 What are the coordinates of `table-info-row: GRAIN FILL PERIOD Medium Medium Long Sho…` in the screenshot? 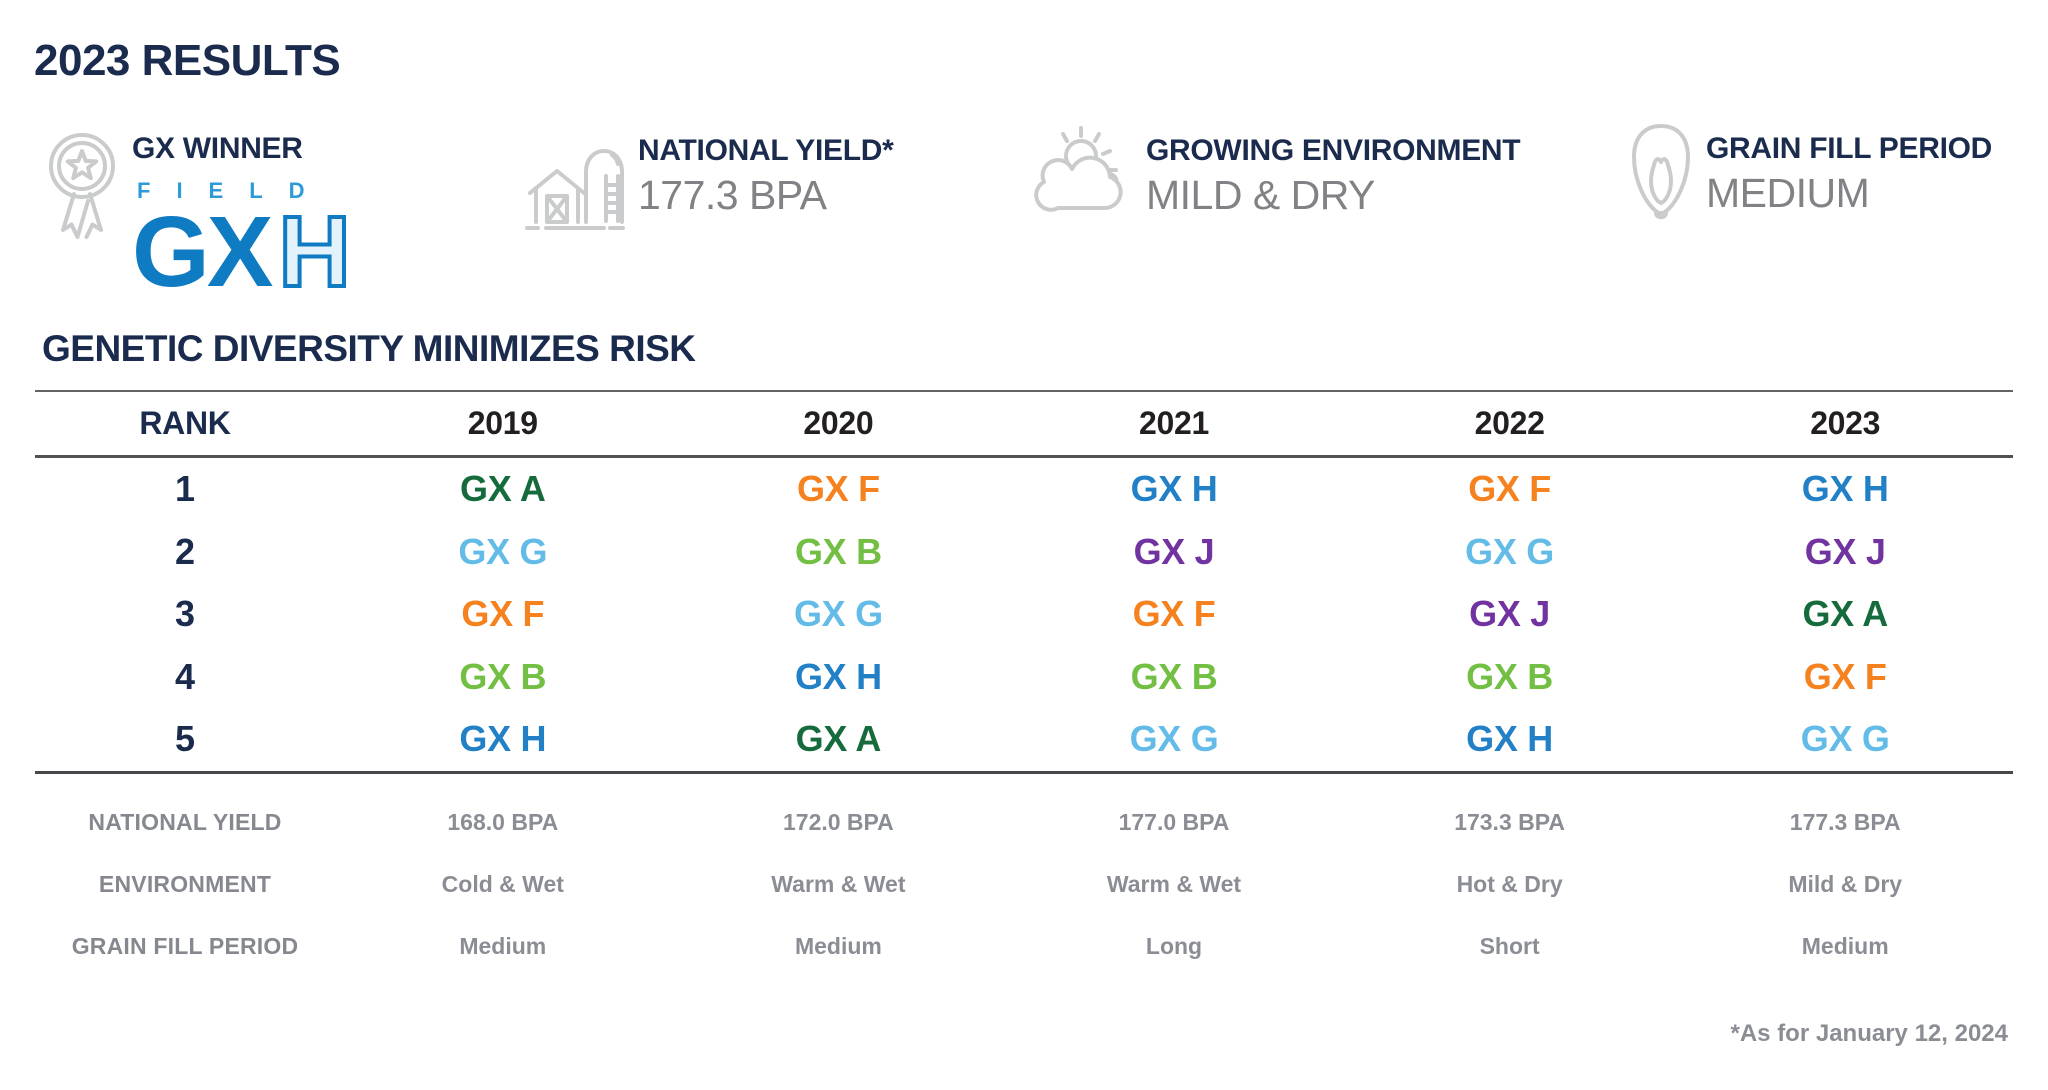 It's located at (1024, 947).